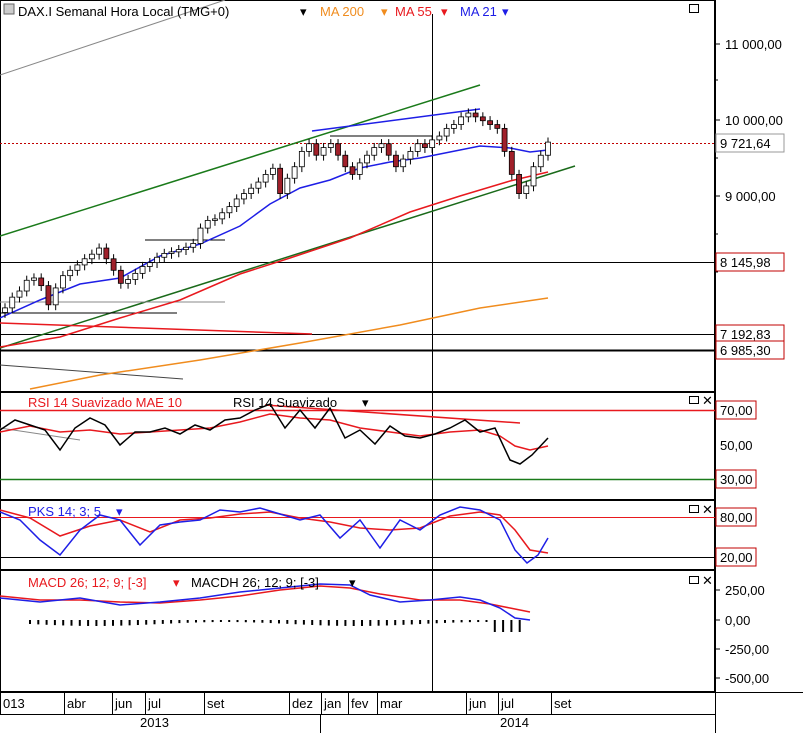 This screenshot has height=733, width=803. I want to click on rsi-dropdown-icon: ▾, so click(365, 402).